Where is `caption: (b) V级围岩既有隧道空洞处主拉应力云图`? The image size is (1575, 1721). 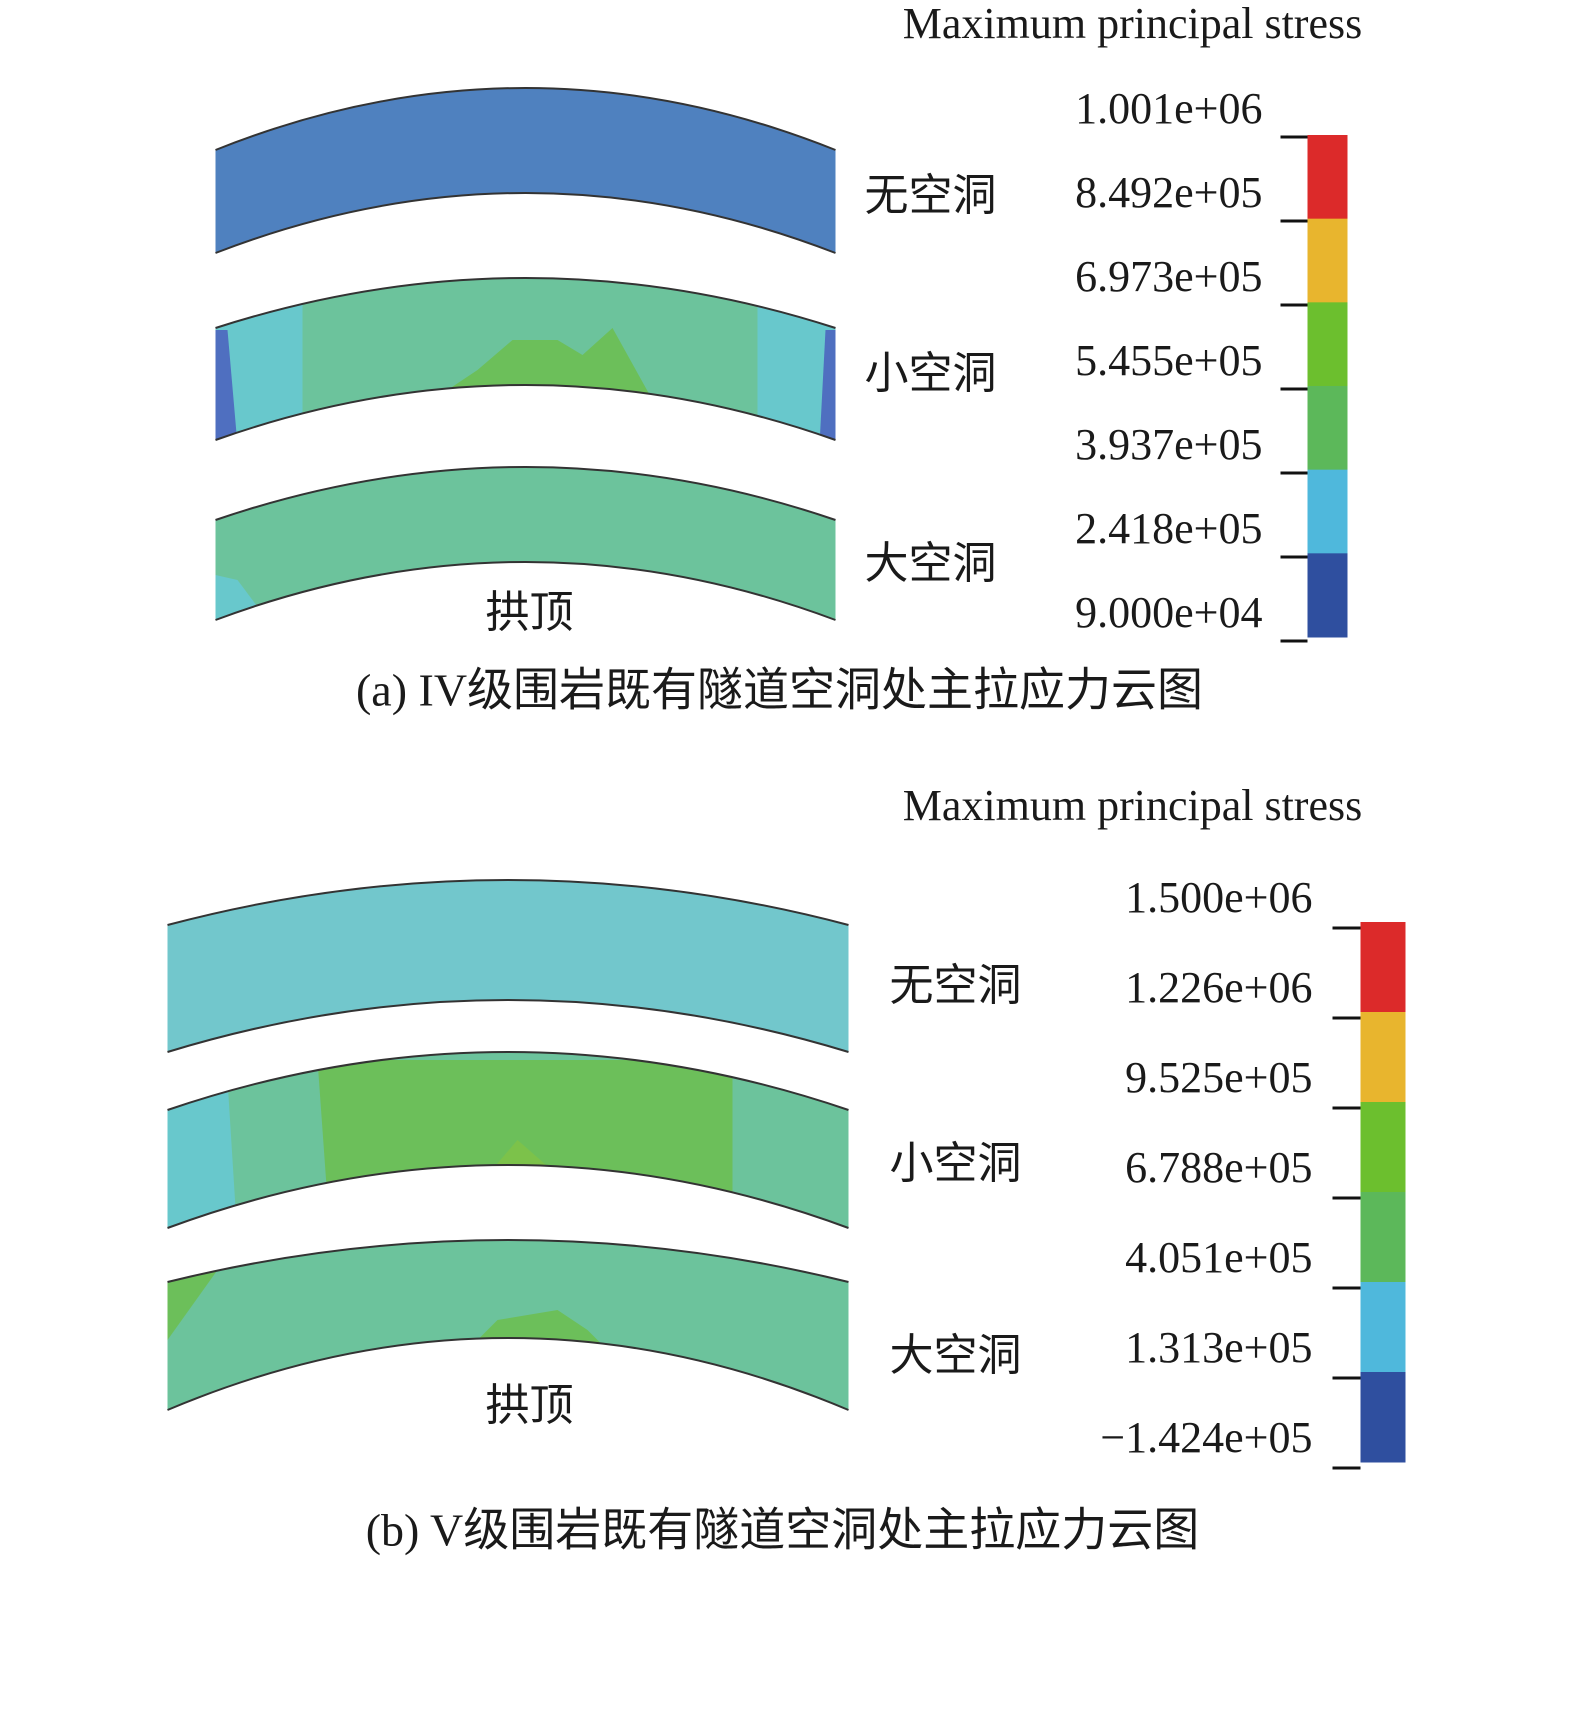
caption: (b) V级围岩既有隧道空洞处主拉应力云图 is located at coordinates (783, 1530).